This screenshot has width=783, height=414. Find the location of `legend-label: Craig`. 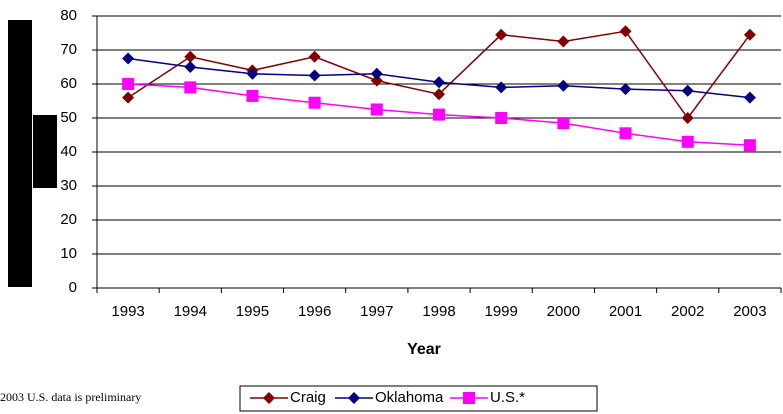

legend-label: Craig is located at coordinates (308, 397).